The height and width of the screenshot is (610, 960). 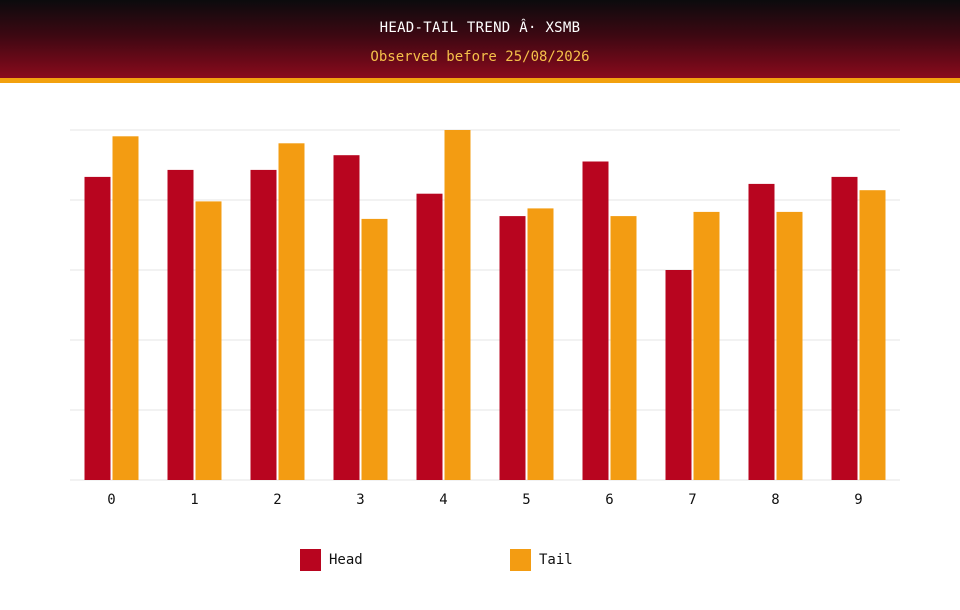 What do you see at coordinates (520, 560) in the screenshot?
I see `legend-swatch-tail` at bounding box center [520, 560].